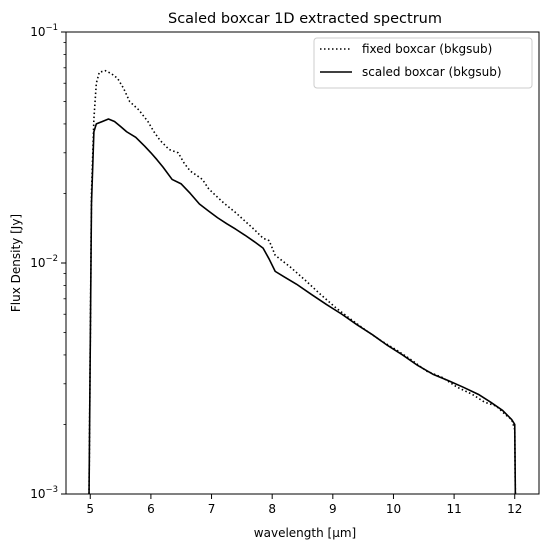 The height and width of the screenshot is (551, 547). I want to click on x-tick-label: 12, so click(514, 509).